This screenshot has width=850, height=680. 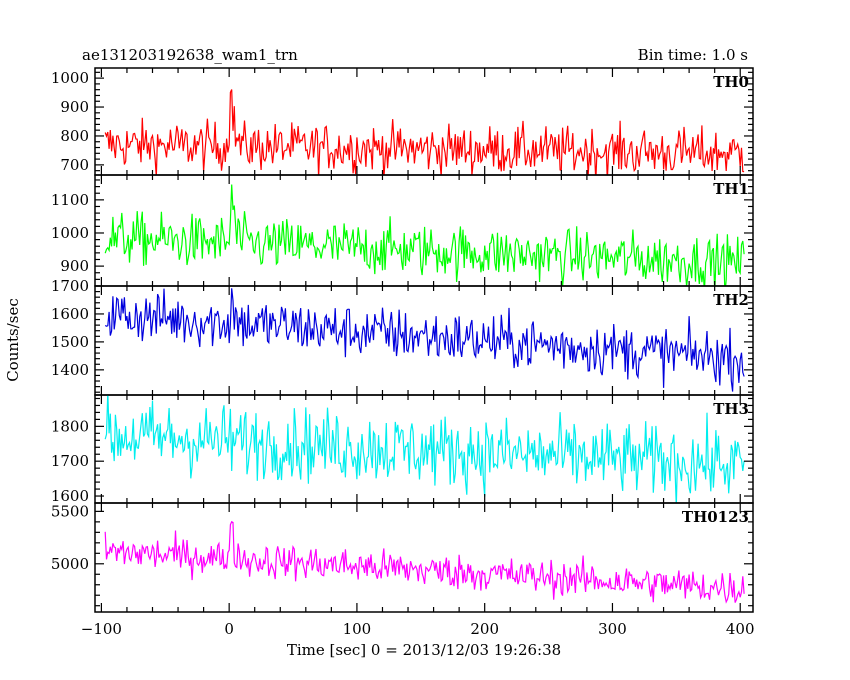 What do you see at coordinates (424, 132) in the screenshot?
I see `series-line-th0` at bounding box center [424, 132].